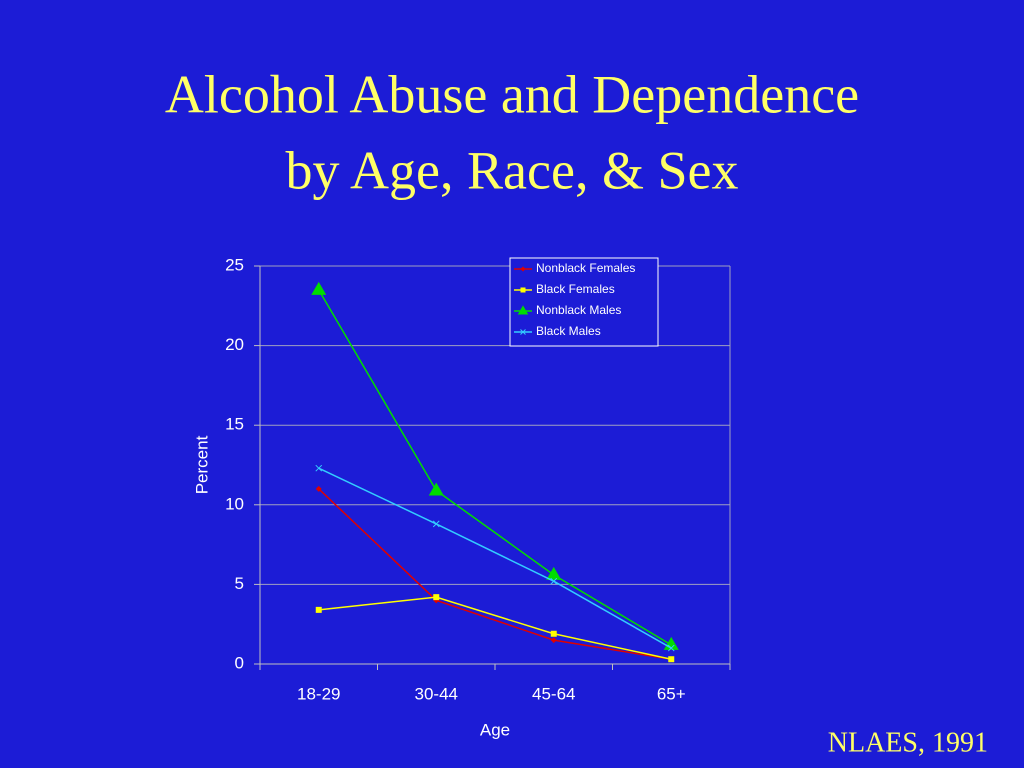  Describe the element at coordinates (553, 693) in the screenshot. I see `x-tick-label: 45-64` at that location.